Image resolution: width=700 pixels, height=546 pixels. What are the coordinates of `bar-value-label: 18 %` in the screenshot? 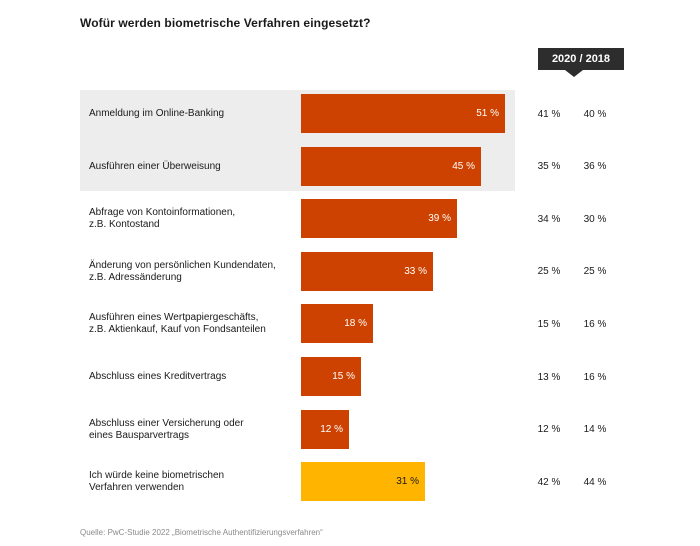 It's located at (355, 324).